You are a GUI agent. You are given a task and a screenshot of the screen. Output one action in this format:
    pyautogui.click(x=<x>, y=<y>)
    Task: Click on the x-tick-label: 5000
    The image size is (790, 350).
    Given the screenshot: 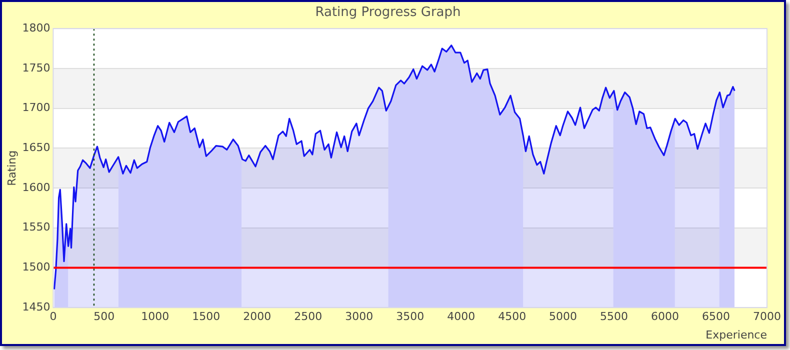 What is the action you would take?
    pyautogui.click(x=563, y=317)
    